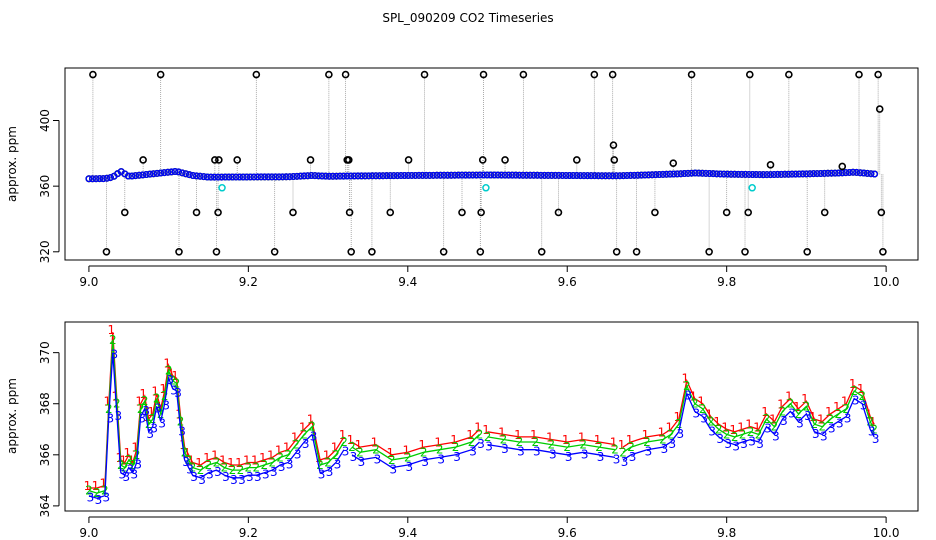 The height and width of the screenshot is (540, 936). I want to click on top-panel-baseline-points, so click(482, 175).